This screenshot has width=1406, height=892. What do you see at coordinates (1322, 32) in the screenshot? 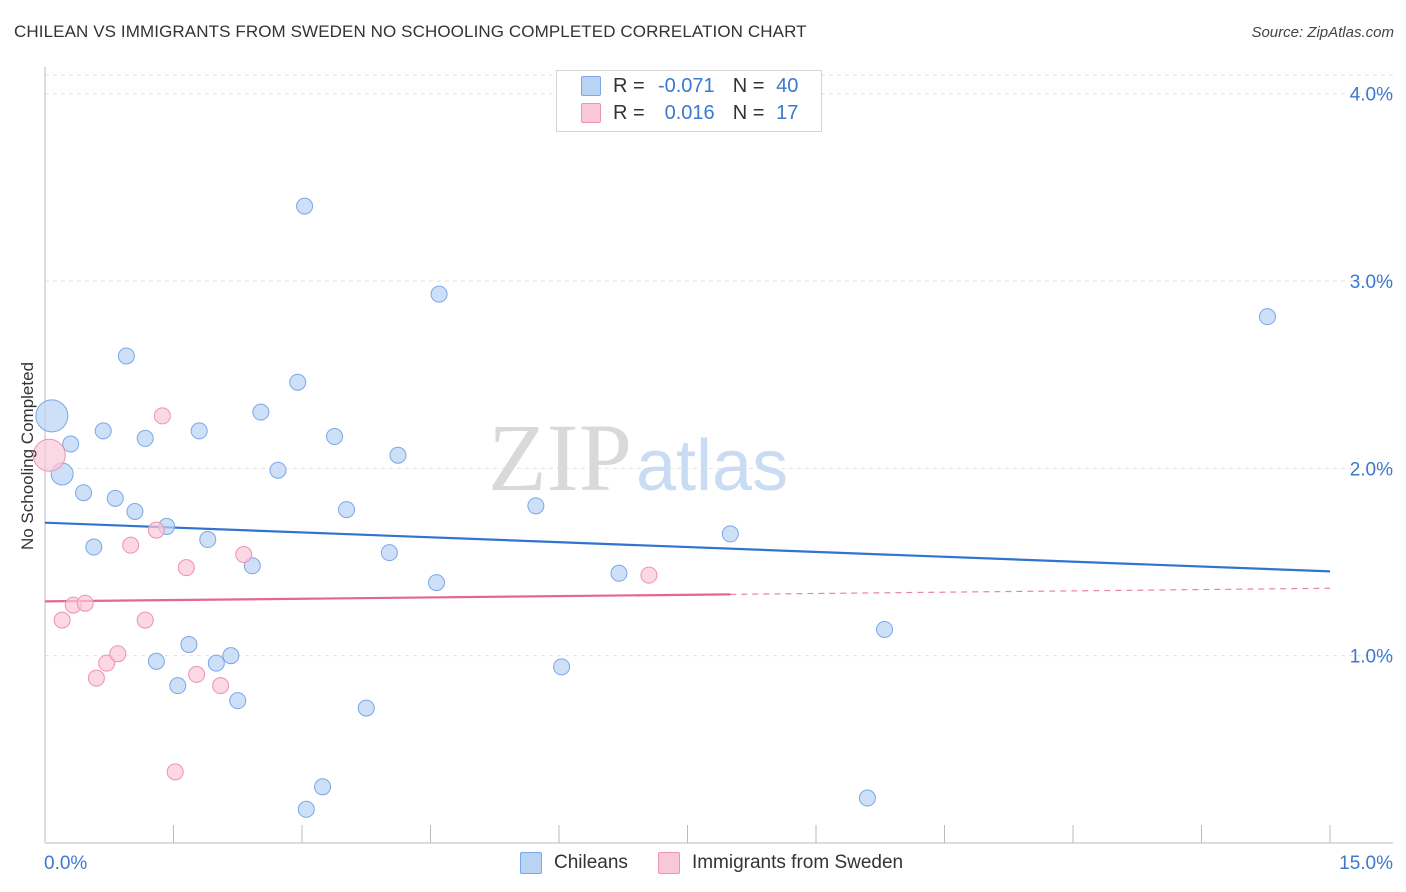
I see `source-label: Source: ZipAtlas.com` at bounding box center [1322, 32].